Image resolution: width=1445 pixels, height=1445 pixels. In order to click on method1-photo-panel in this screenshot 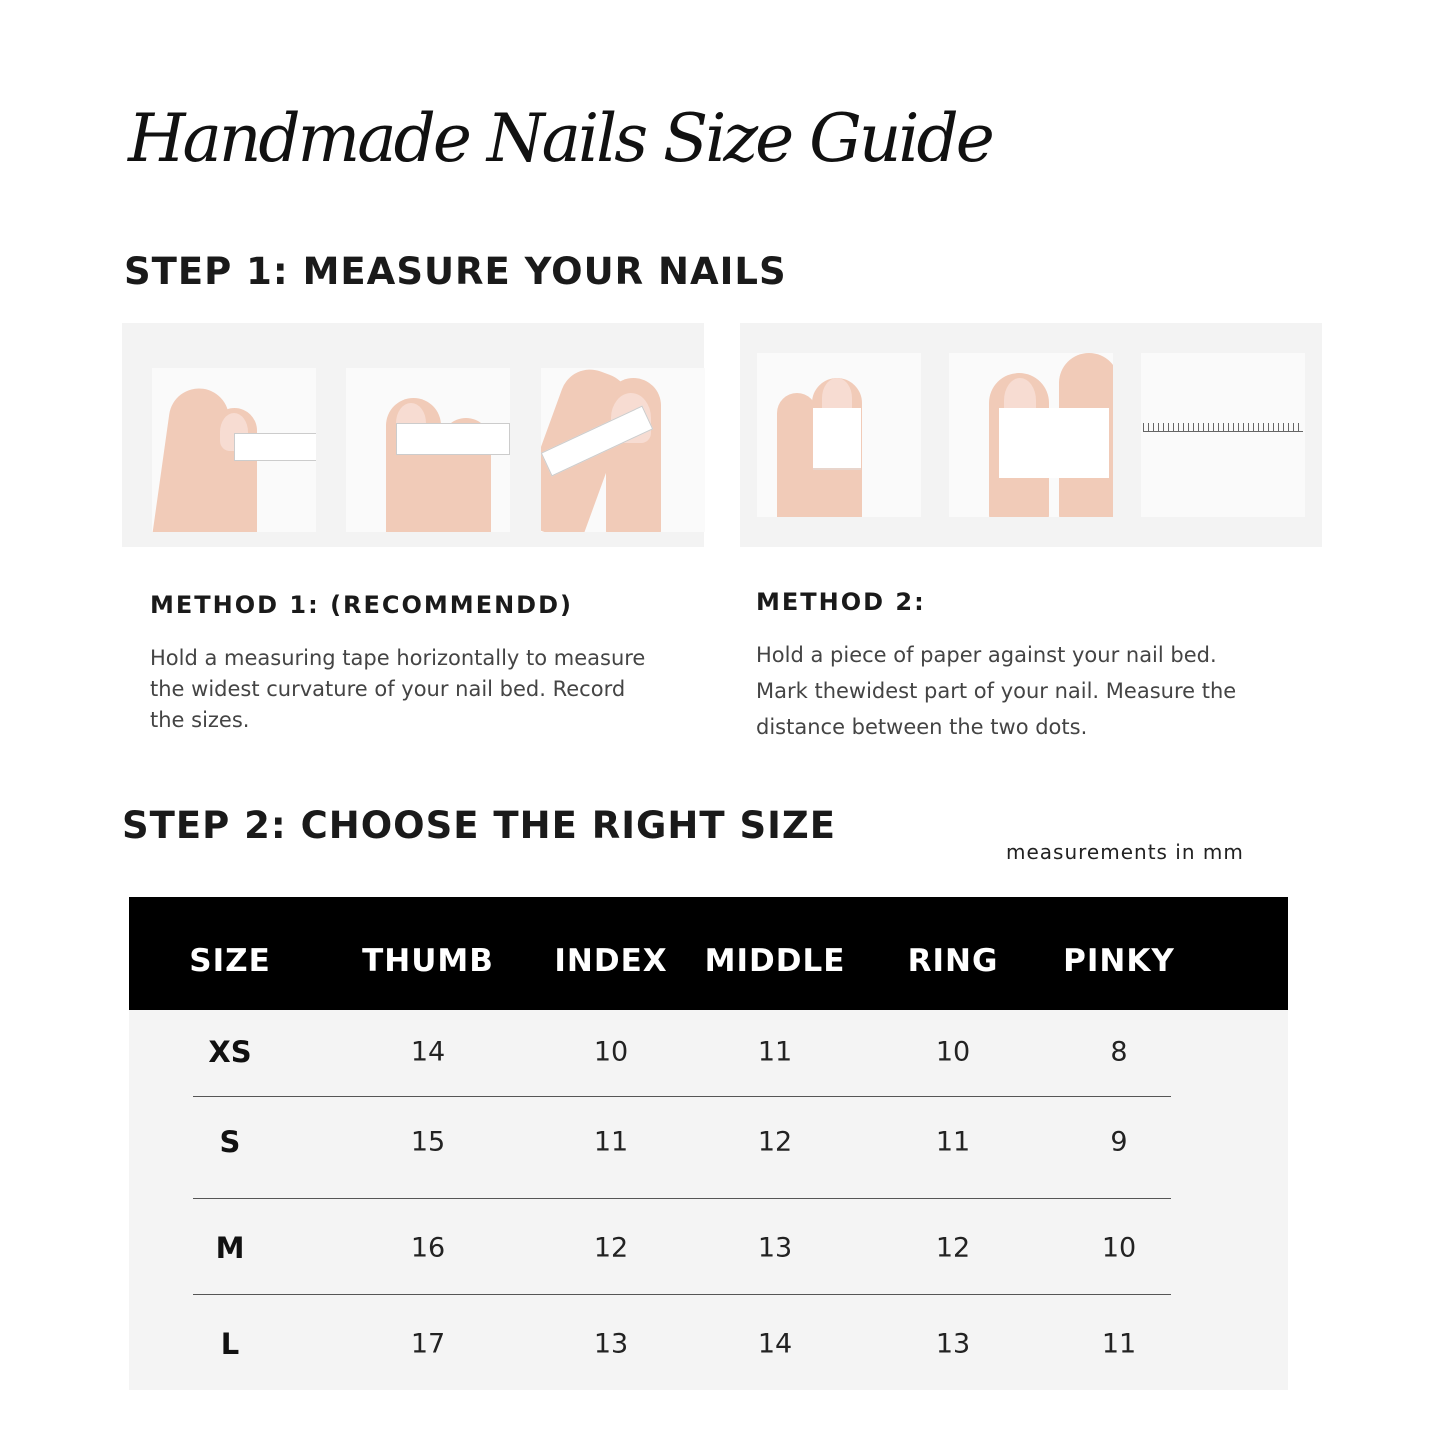, I will do `click(413, 435)`.